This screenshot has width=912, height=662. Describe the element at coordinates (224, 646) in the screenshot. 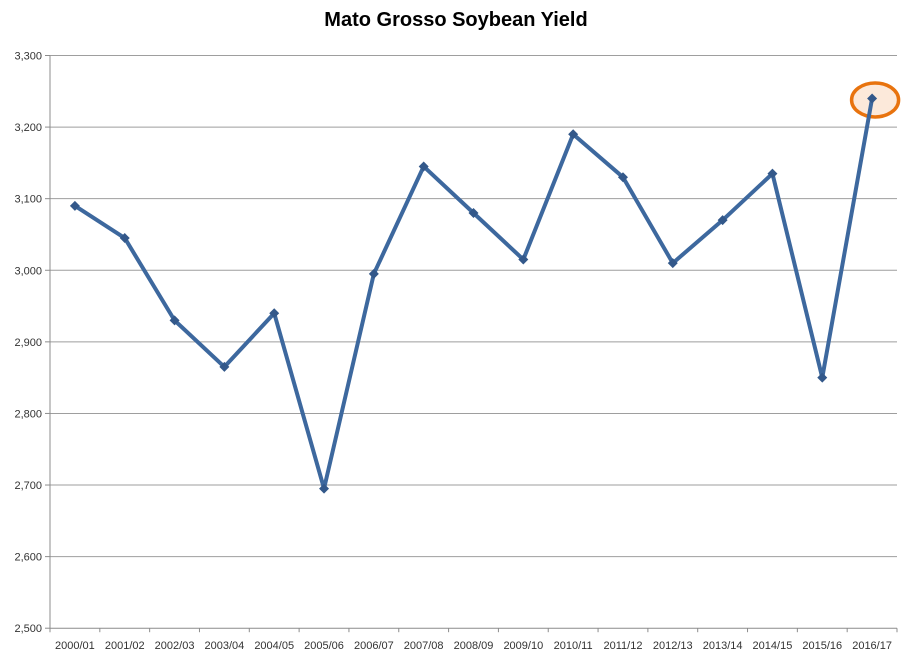

I see `x-axis-label: 2003/04` at that location.